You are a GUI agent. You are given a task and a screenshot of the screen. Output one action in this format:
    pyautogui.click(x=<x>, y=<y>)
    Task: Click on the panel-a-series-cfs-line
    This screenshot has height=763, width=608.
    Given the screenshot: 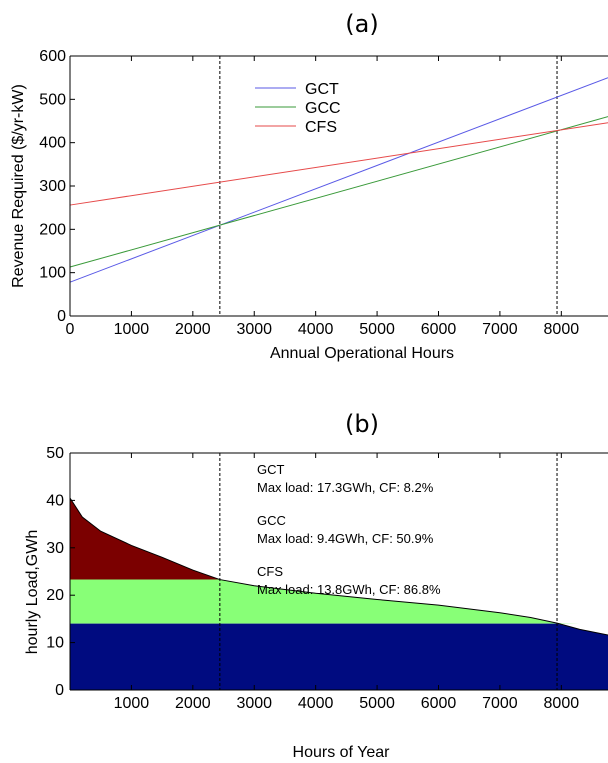 What is the action you would take?
    pyautogui.click(x=338, y=164)
    